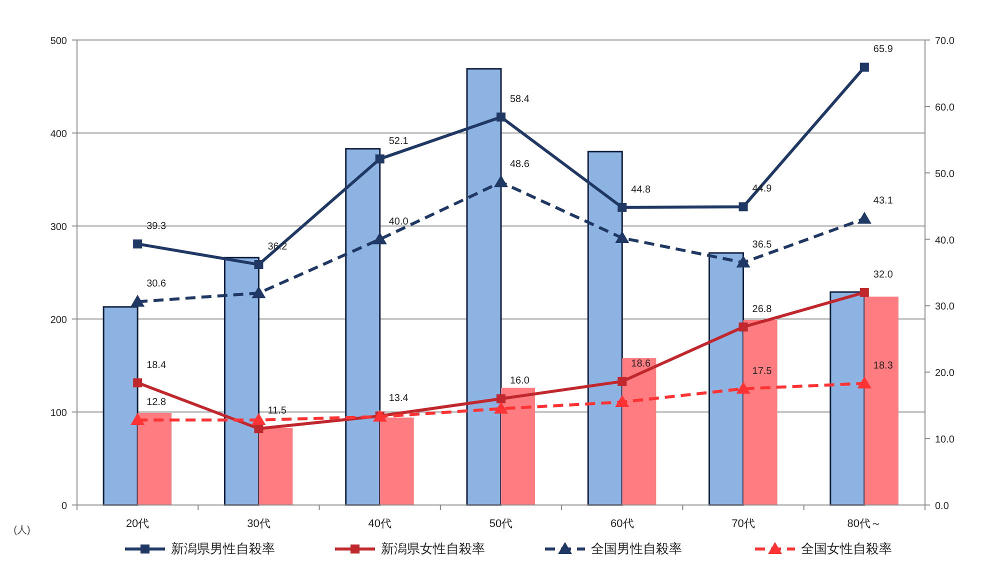  What do you see at coordinates (433, 548) in the screenshot?
I see `legend-label: 新潟県女性自殺率` at bounding box center [433, 548].